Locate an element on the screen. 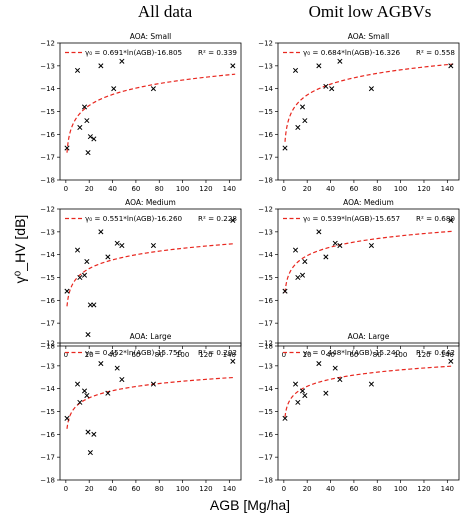  fit-line is located at coordinates (369, 102).